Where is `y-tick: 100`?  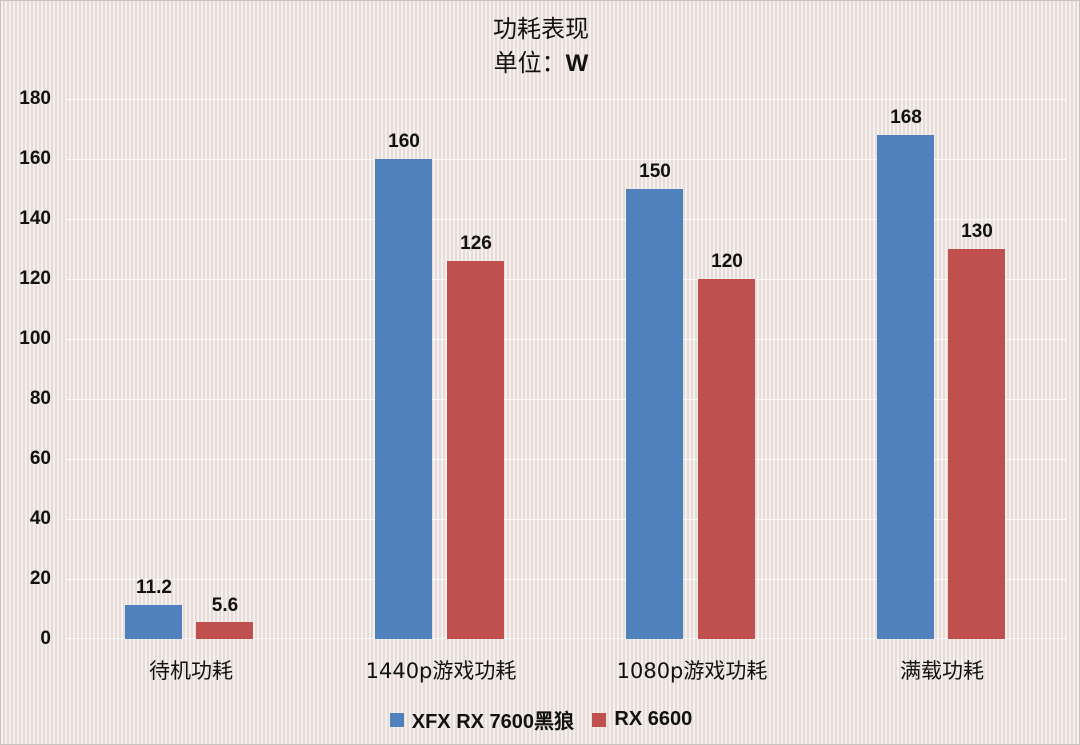
y-tick: 100 is located at coordinates (35, 338).